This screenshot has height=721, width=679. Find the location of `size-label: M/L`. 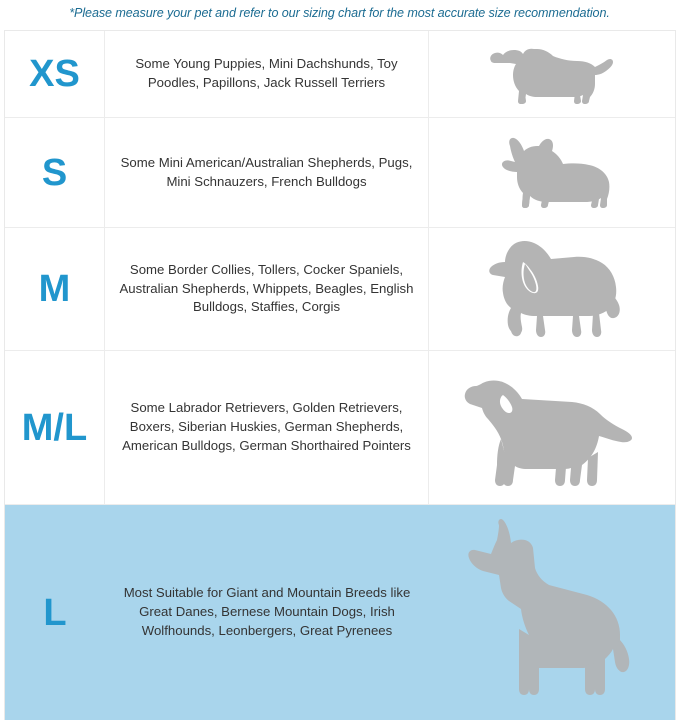

size-label: M/L is located at coordinates (54, 427).